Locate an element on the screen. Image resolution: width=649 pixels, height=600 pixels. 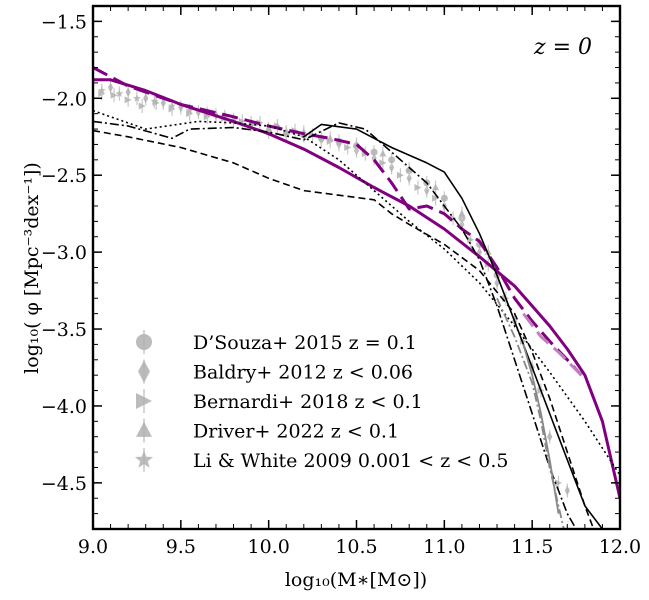
x-tick-label: 10.5 is located at coordinates (356, 547).